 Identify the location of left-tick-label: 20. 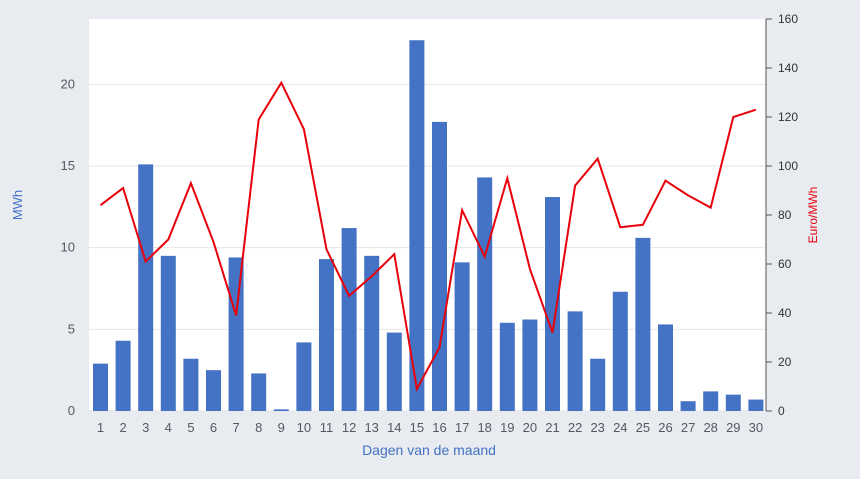
(68, 83).